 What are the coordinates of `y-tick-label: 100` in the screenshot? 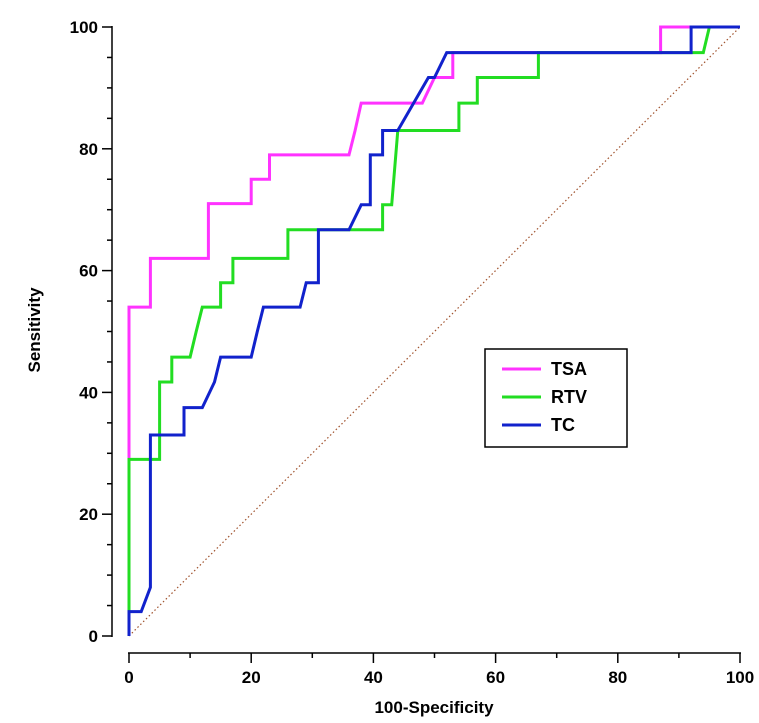 It's located at (84, 27).